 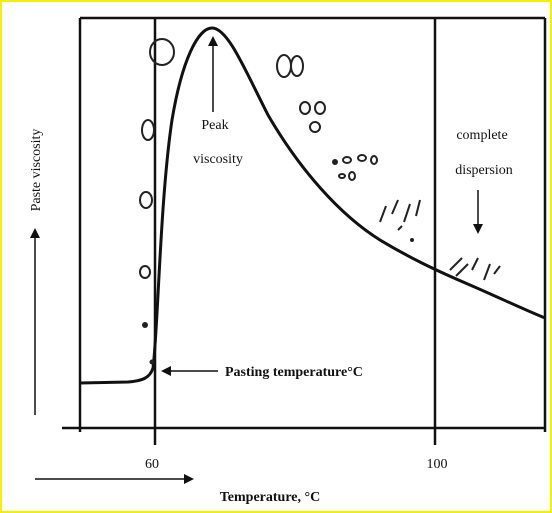 I want to click on peak-label: Peak, so click(x=214, y=125).